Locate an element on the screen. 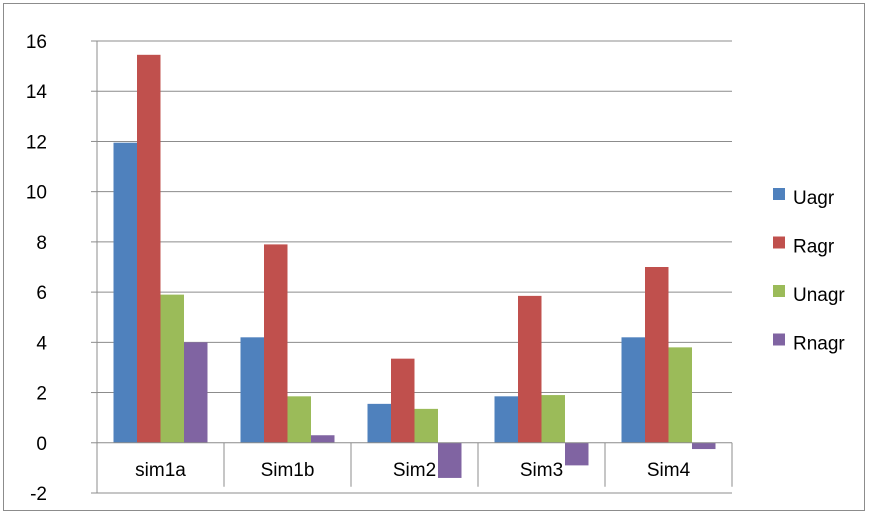 The image size is (870, 515). y-tick-label: 0 is located at coordinates (41, 444).